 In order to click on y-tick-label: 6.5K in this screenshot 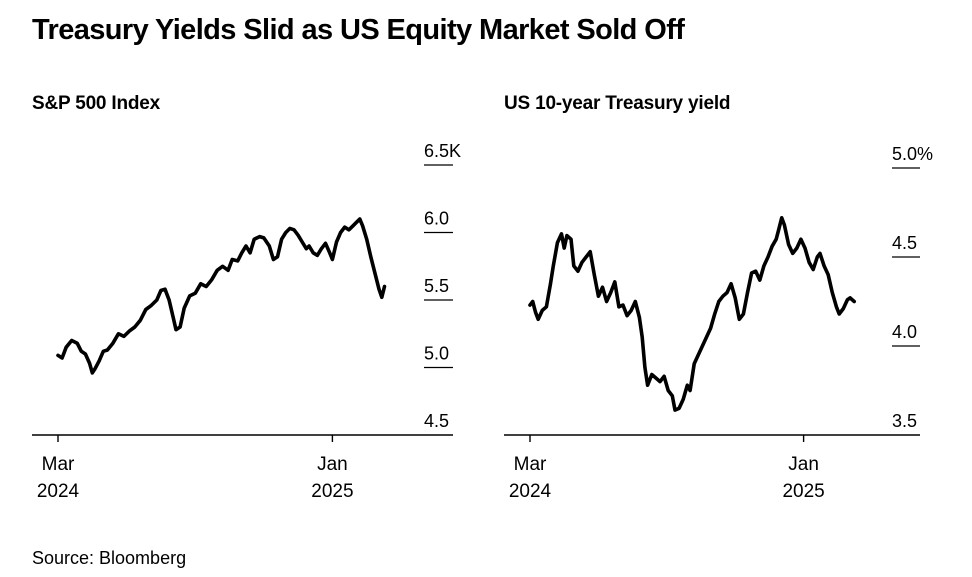, I will do `click(442, 151)`.